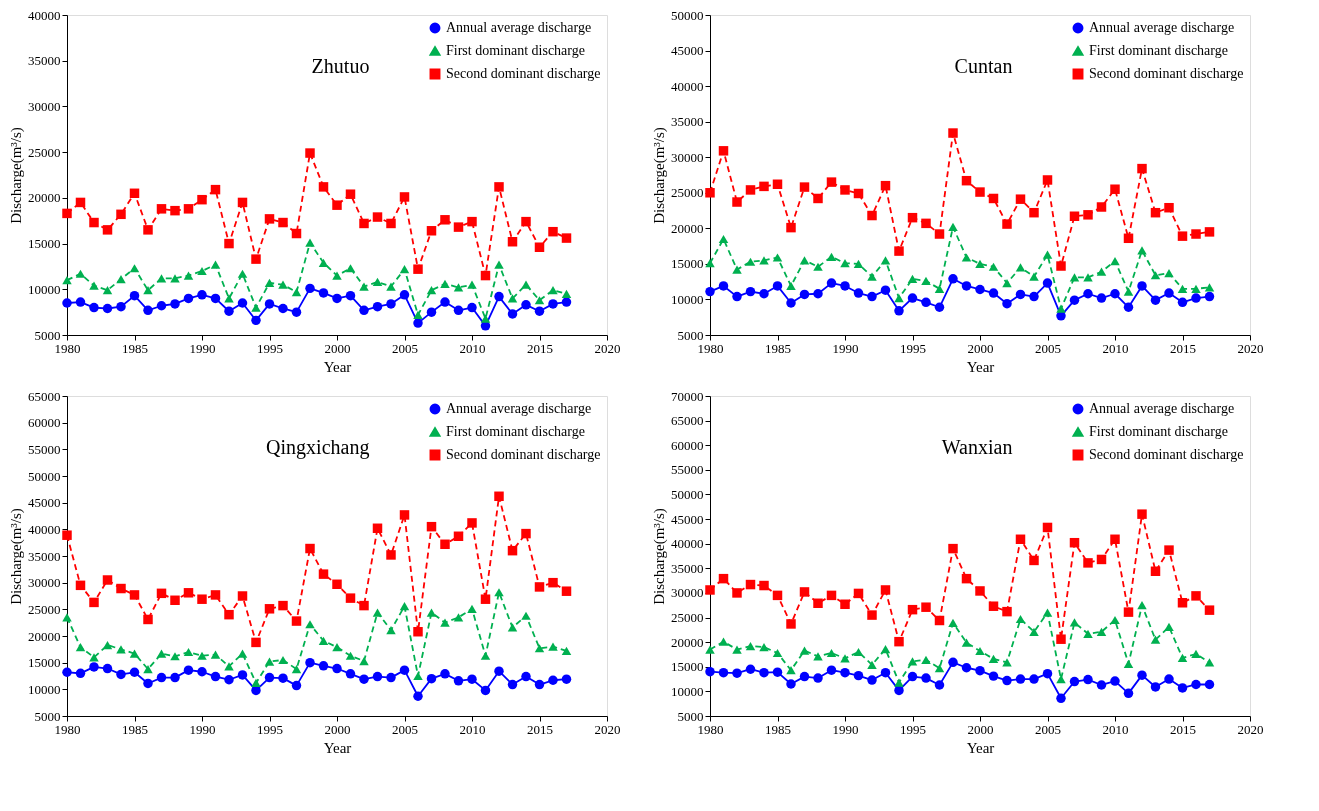  I want to click on y-tick-label: 65000, so click(44, 396).